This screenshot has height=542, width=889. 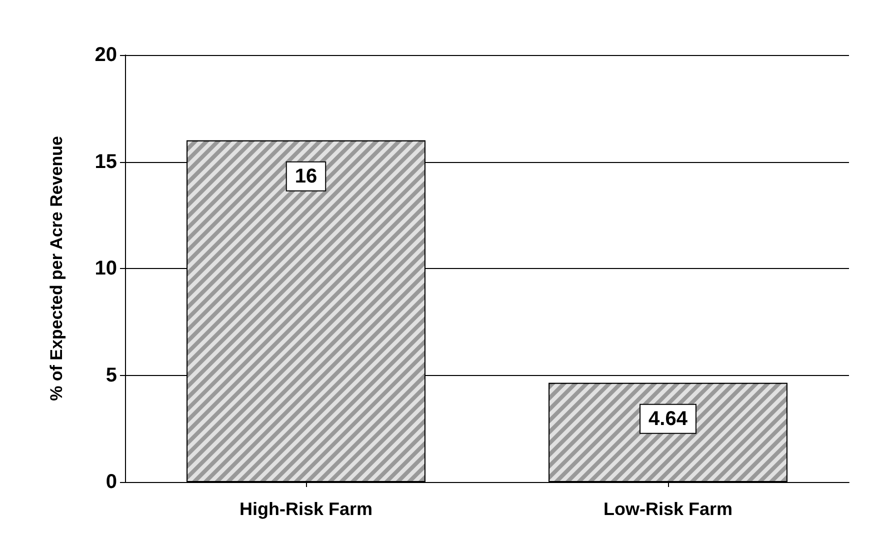 What do you see at coordinates (56, 268) in the screenshot?
I see `y-axis-title: % of Expected per Acre Revenue` at bounding box center [56, 268].